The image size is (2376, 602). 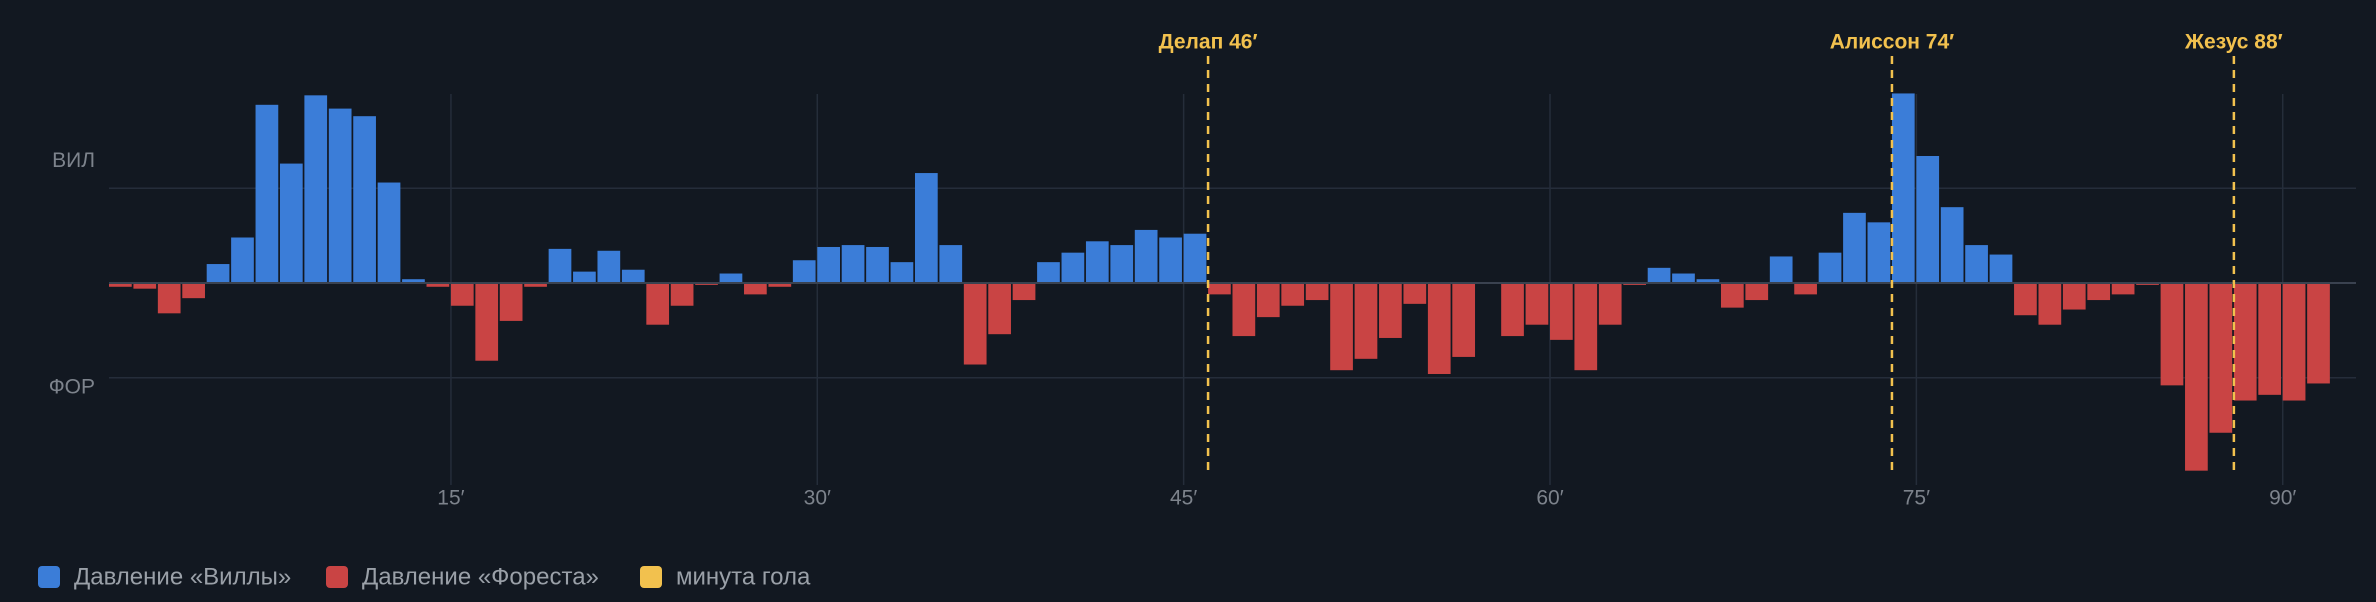 I want to click on legend-label: минута гола, so click(x=743, y=576).